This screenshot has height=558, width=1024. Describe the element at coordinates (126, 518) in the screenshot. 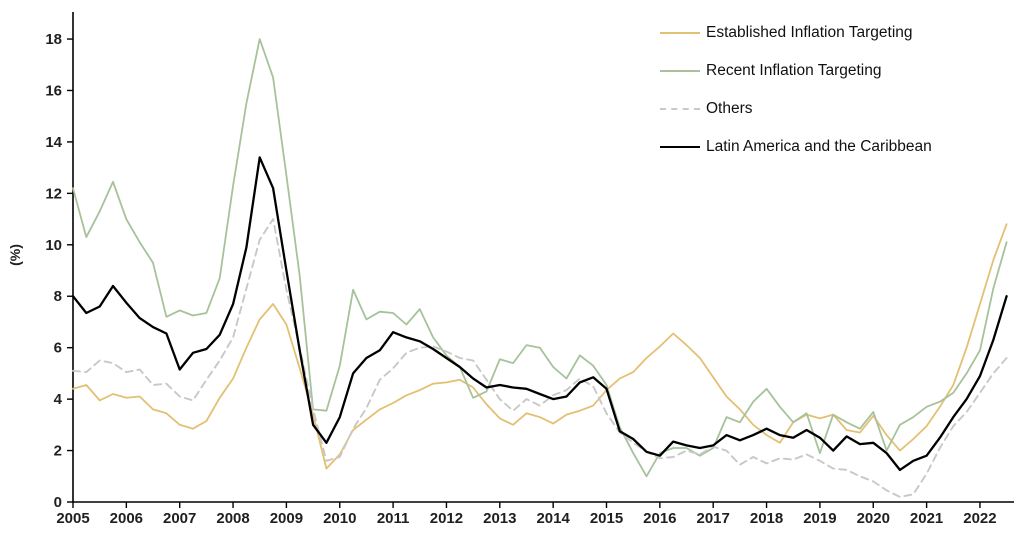

I see `x-tick-label: 2006` at that location.